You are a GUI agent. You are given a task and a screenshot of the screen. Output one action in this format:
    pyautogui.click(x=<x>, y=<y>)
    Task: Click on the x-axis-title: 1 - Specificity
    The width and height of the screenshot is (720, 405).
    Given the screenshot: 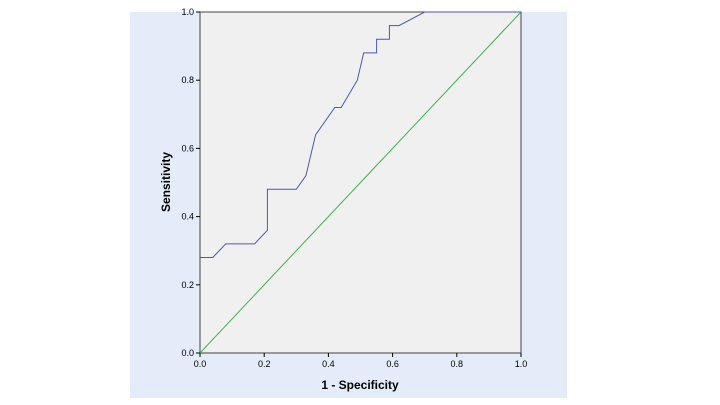 What is the action you would take?
    pyautogui.click(x=360, y=385)
    